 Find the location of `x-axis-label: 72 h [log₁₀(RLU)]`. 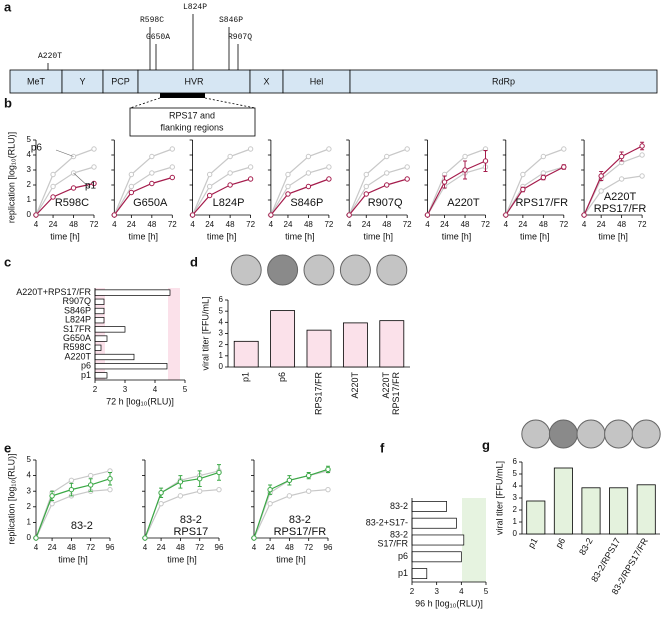

x-axis-label: 72 h [log₁₀(RLU)] is located at coordinates (140, 401).